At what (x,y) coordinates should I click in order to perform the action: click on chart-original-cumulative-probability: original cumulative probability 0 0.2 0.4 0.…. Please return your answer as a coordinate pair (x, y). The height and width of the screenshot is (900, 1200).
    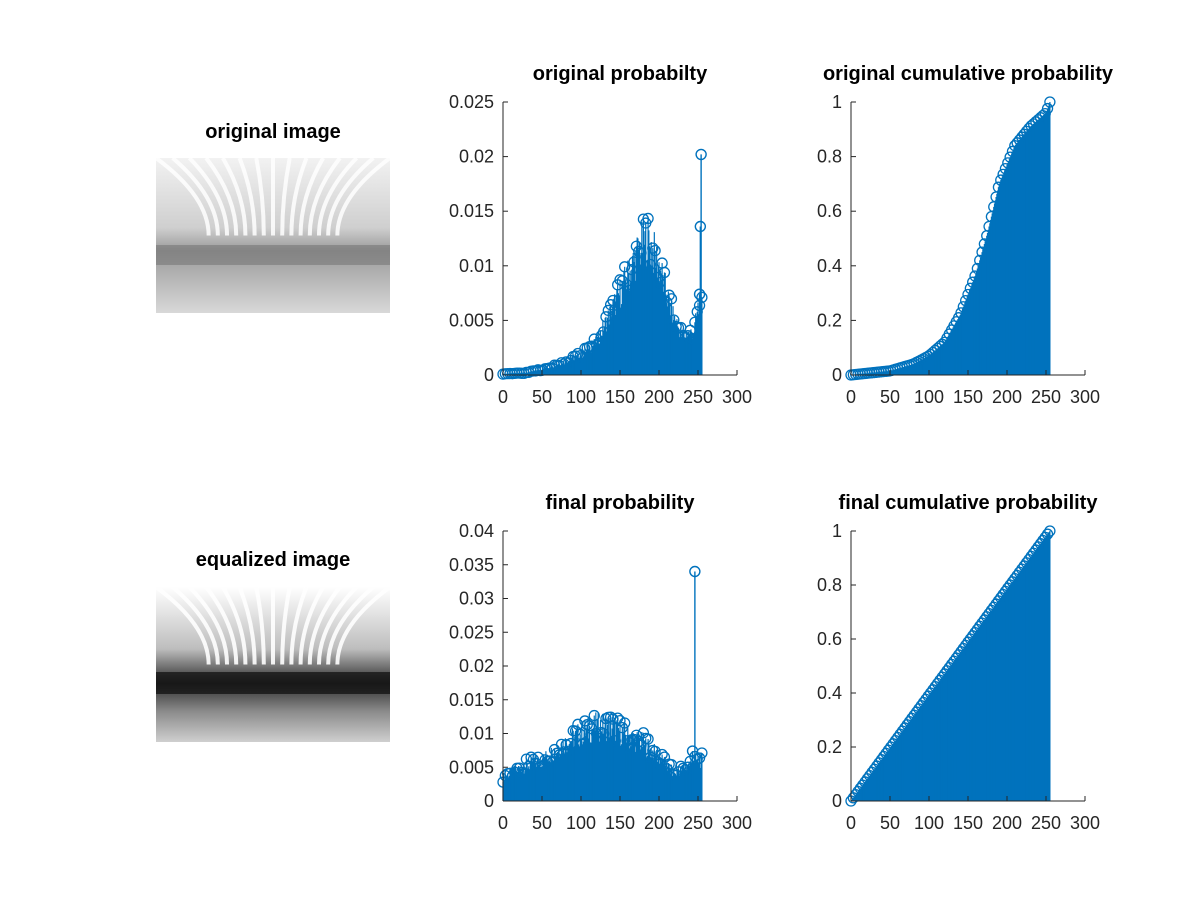
    Looking at the image, I should click on (965, 235).